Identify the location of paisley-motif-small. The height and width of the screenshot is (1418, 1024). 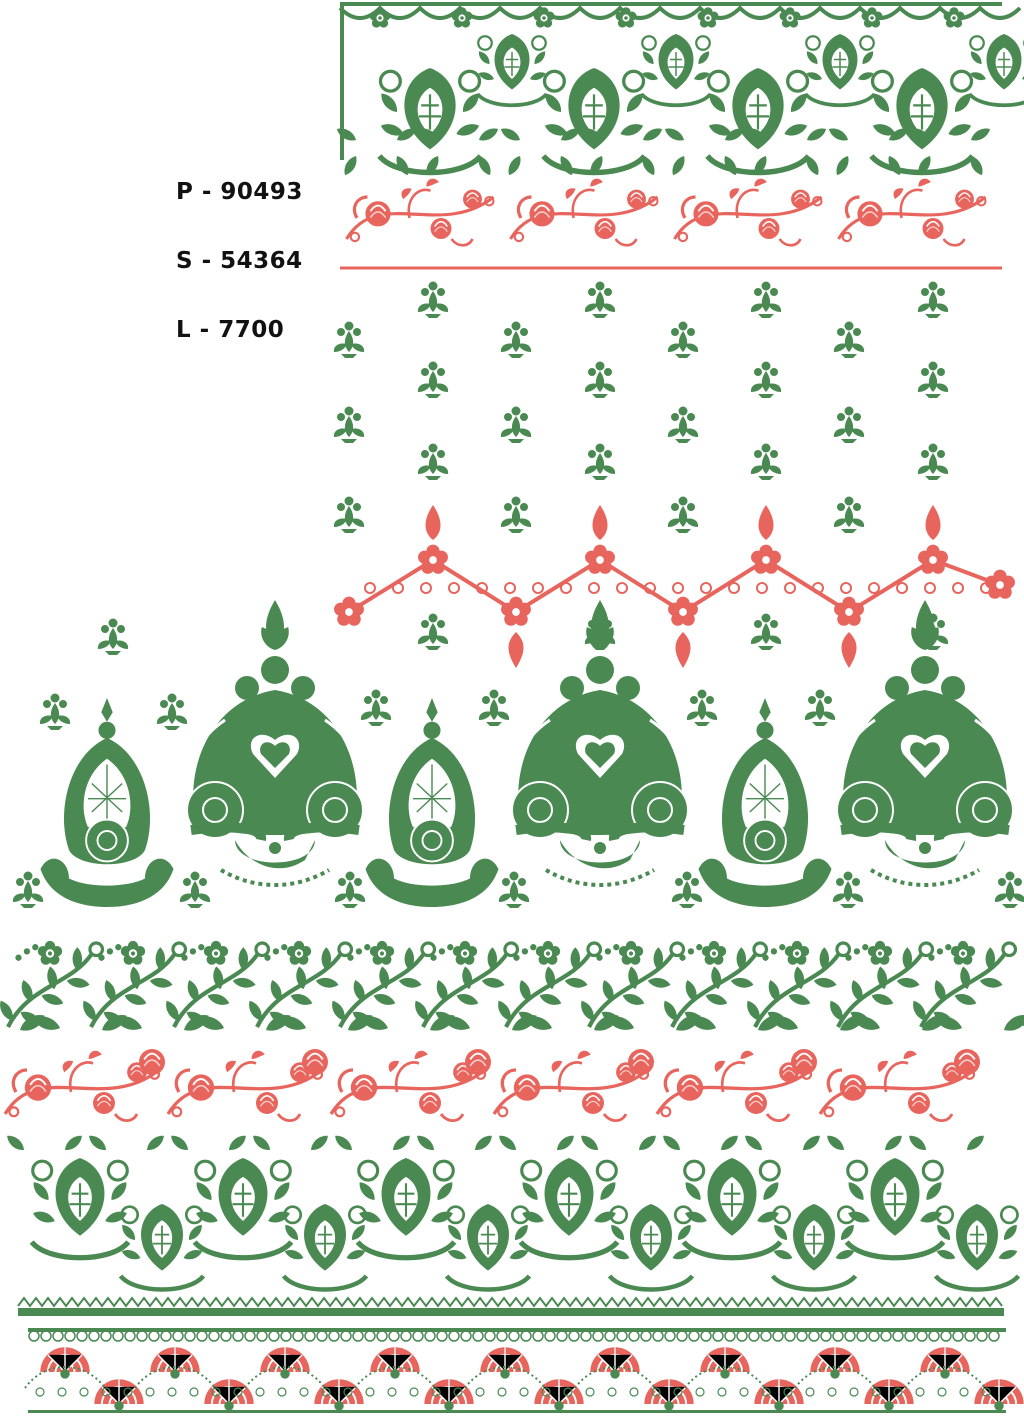
(675, 69).